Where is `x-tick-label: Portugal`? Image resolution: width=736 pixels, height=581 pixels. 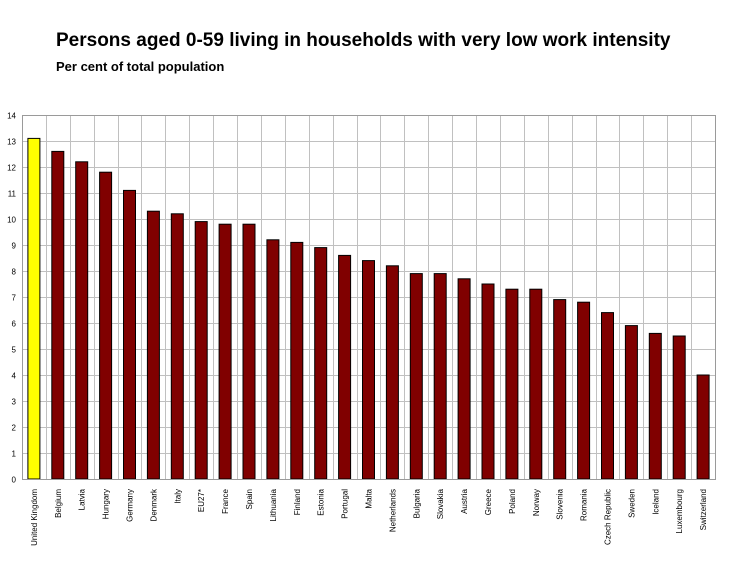
x-tick-label: Portugal is located at coordinates (345, 504).